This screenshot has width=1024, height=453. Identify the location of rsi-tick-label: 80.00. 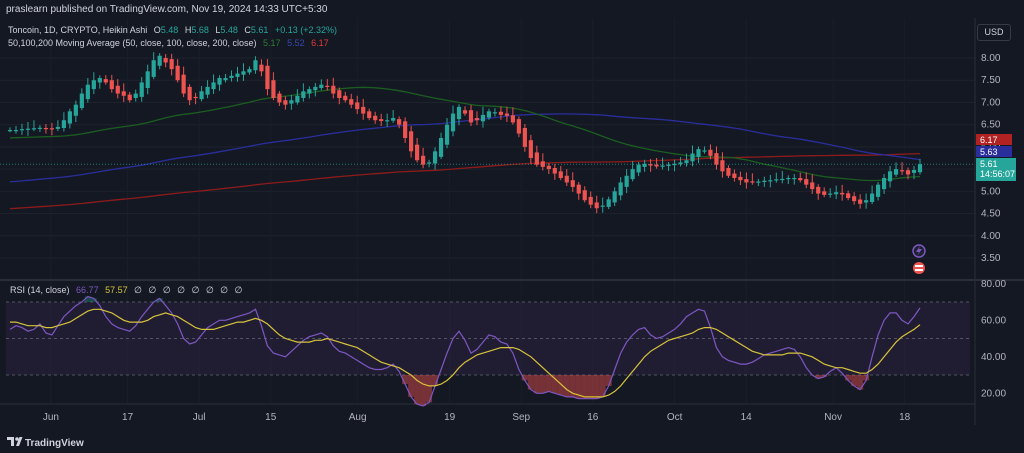
(993, 284).